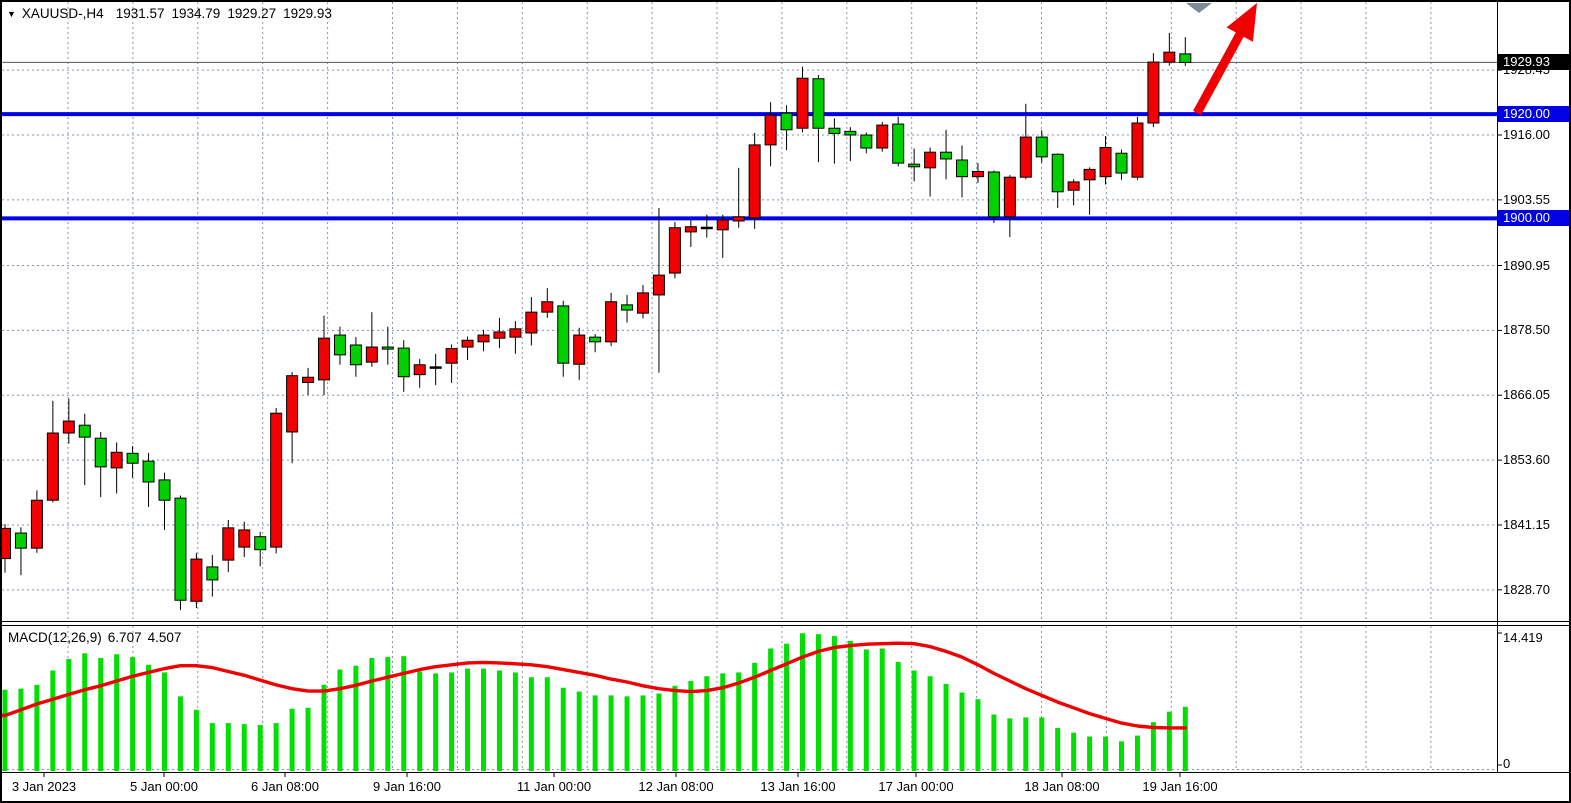  I want to click on time-axis-label: 11 Jan 00:00, so click(554, 786).